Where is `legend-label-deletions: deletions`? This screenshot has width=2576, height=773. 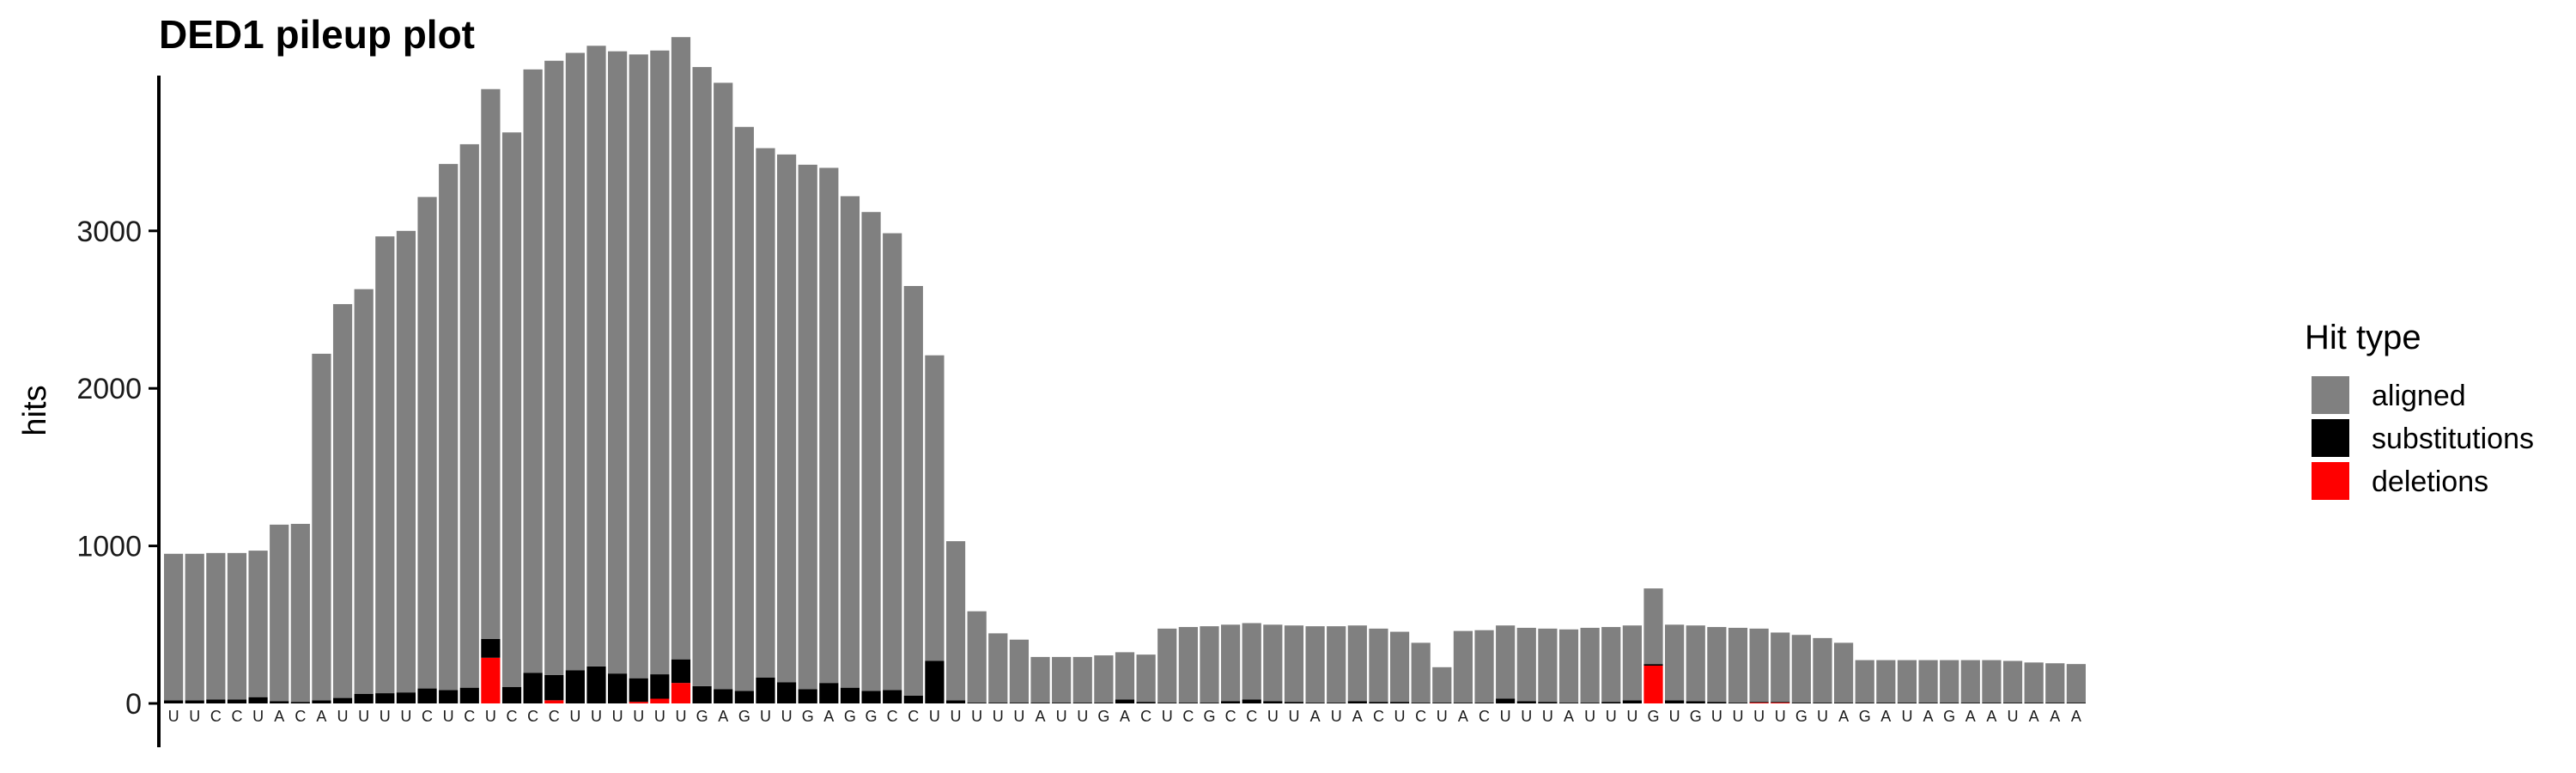
legend-label-deletions: deletions is located at coordinates (2430, 482).